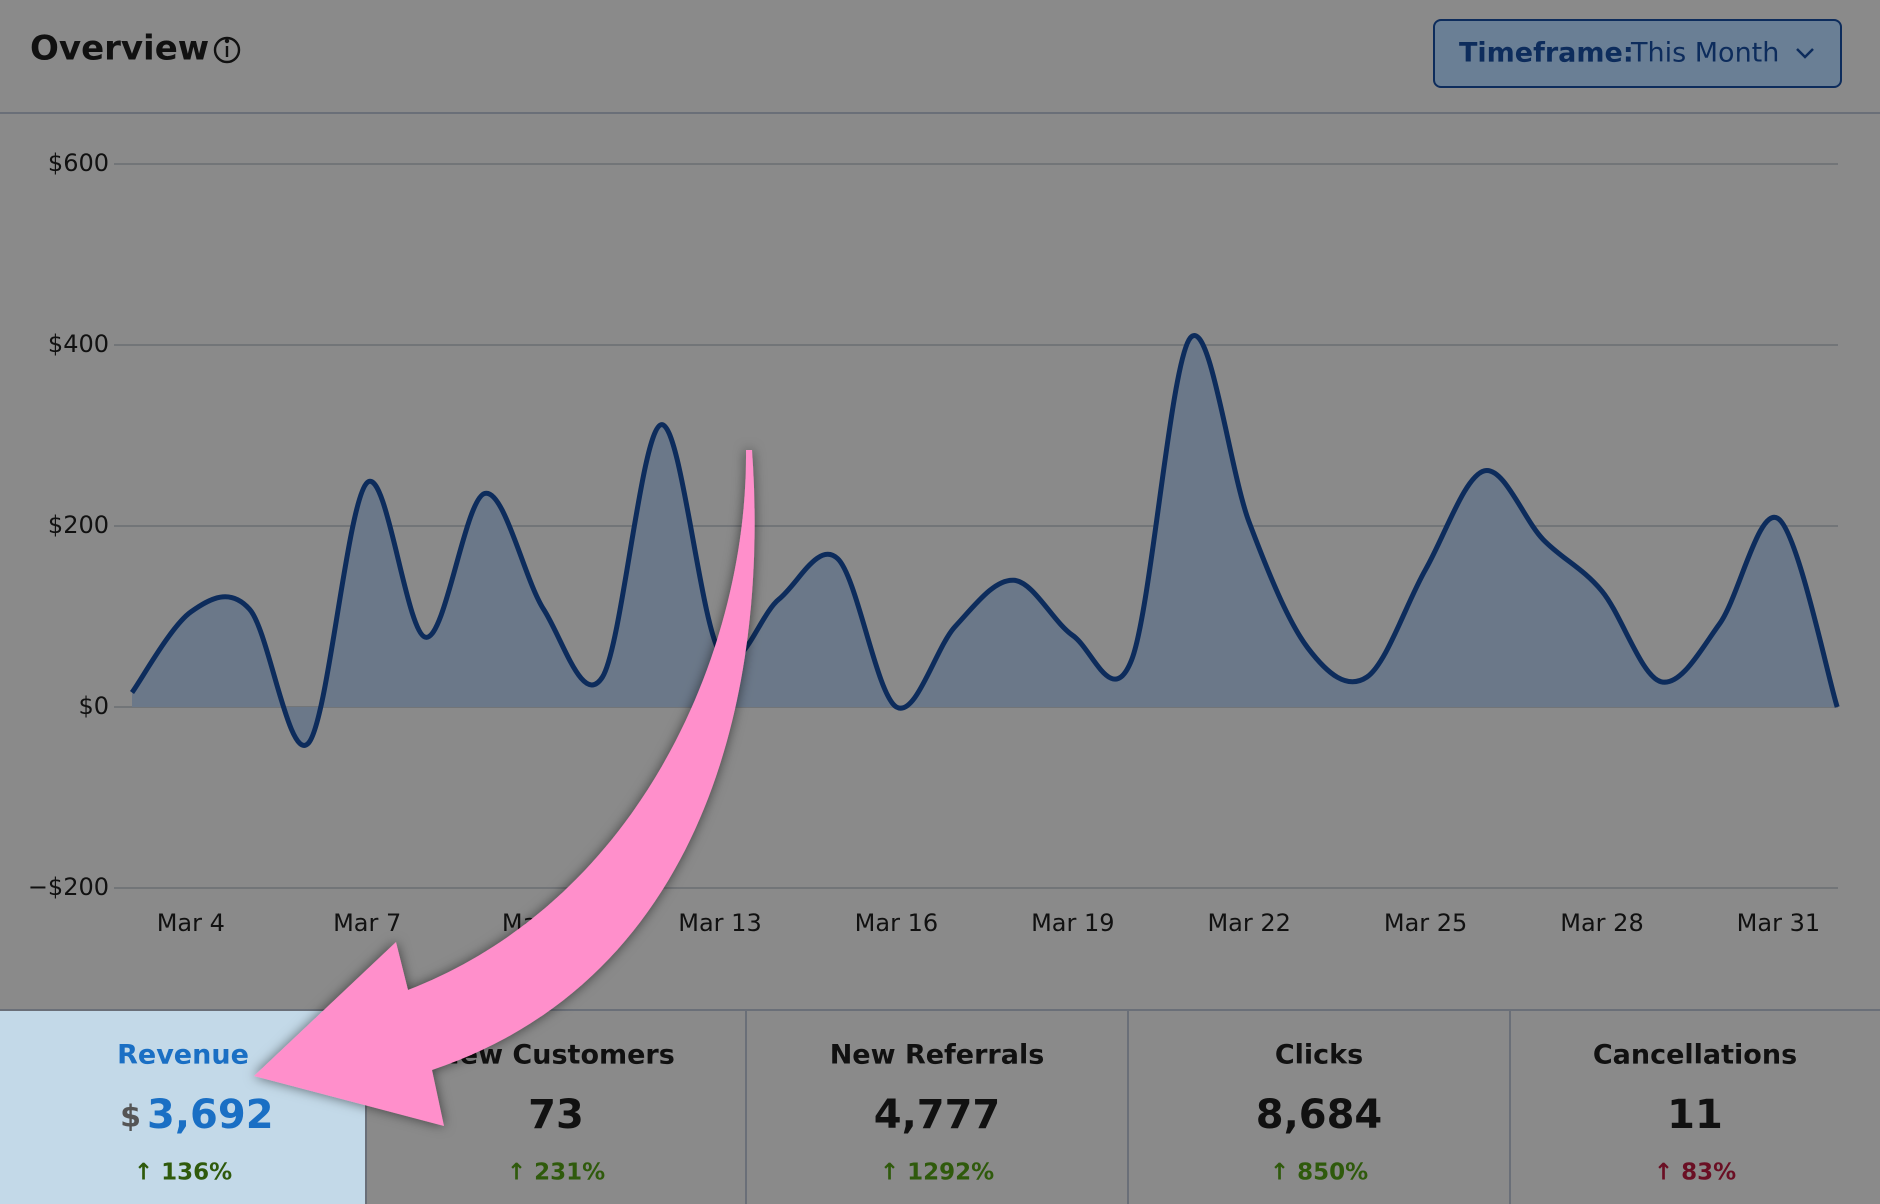 The height and width of the screenshot is (1204, 1880). Describe the element at coordinates (78, 344) in the screenshot. I see `y-tick-label: $400` at that location.